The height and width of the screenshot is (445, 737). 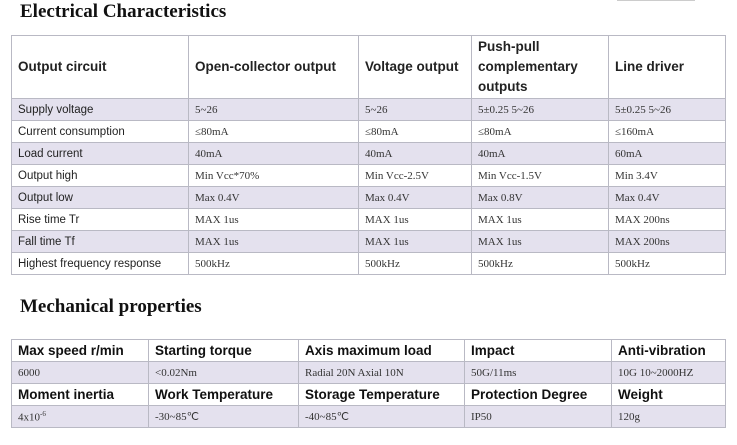 What do you see at coordinates (540, 175) in the screenshot?
I see `table-cell: Min Vcc-1.5V` at bounding box center [540, 175].